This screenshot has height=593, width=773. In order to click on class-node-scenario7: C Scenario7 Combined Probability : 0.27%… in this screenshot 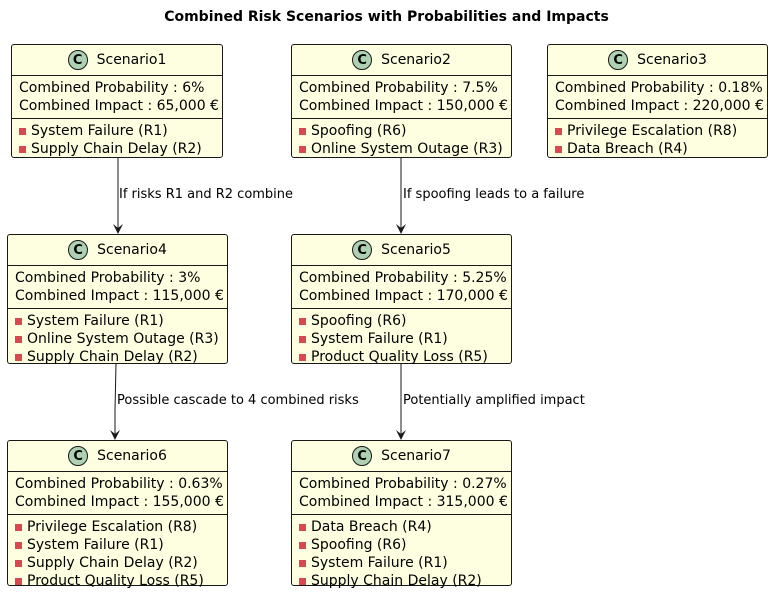, I will do `click(401, 514)`.